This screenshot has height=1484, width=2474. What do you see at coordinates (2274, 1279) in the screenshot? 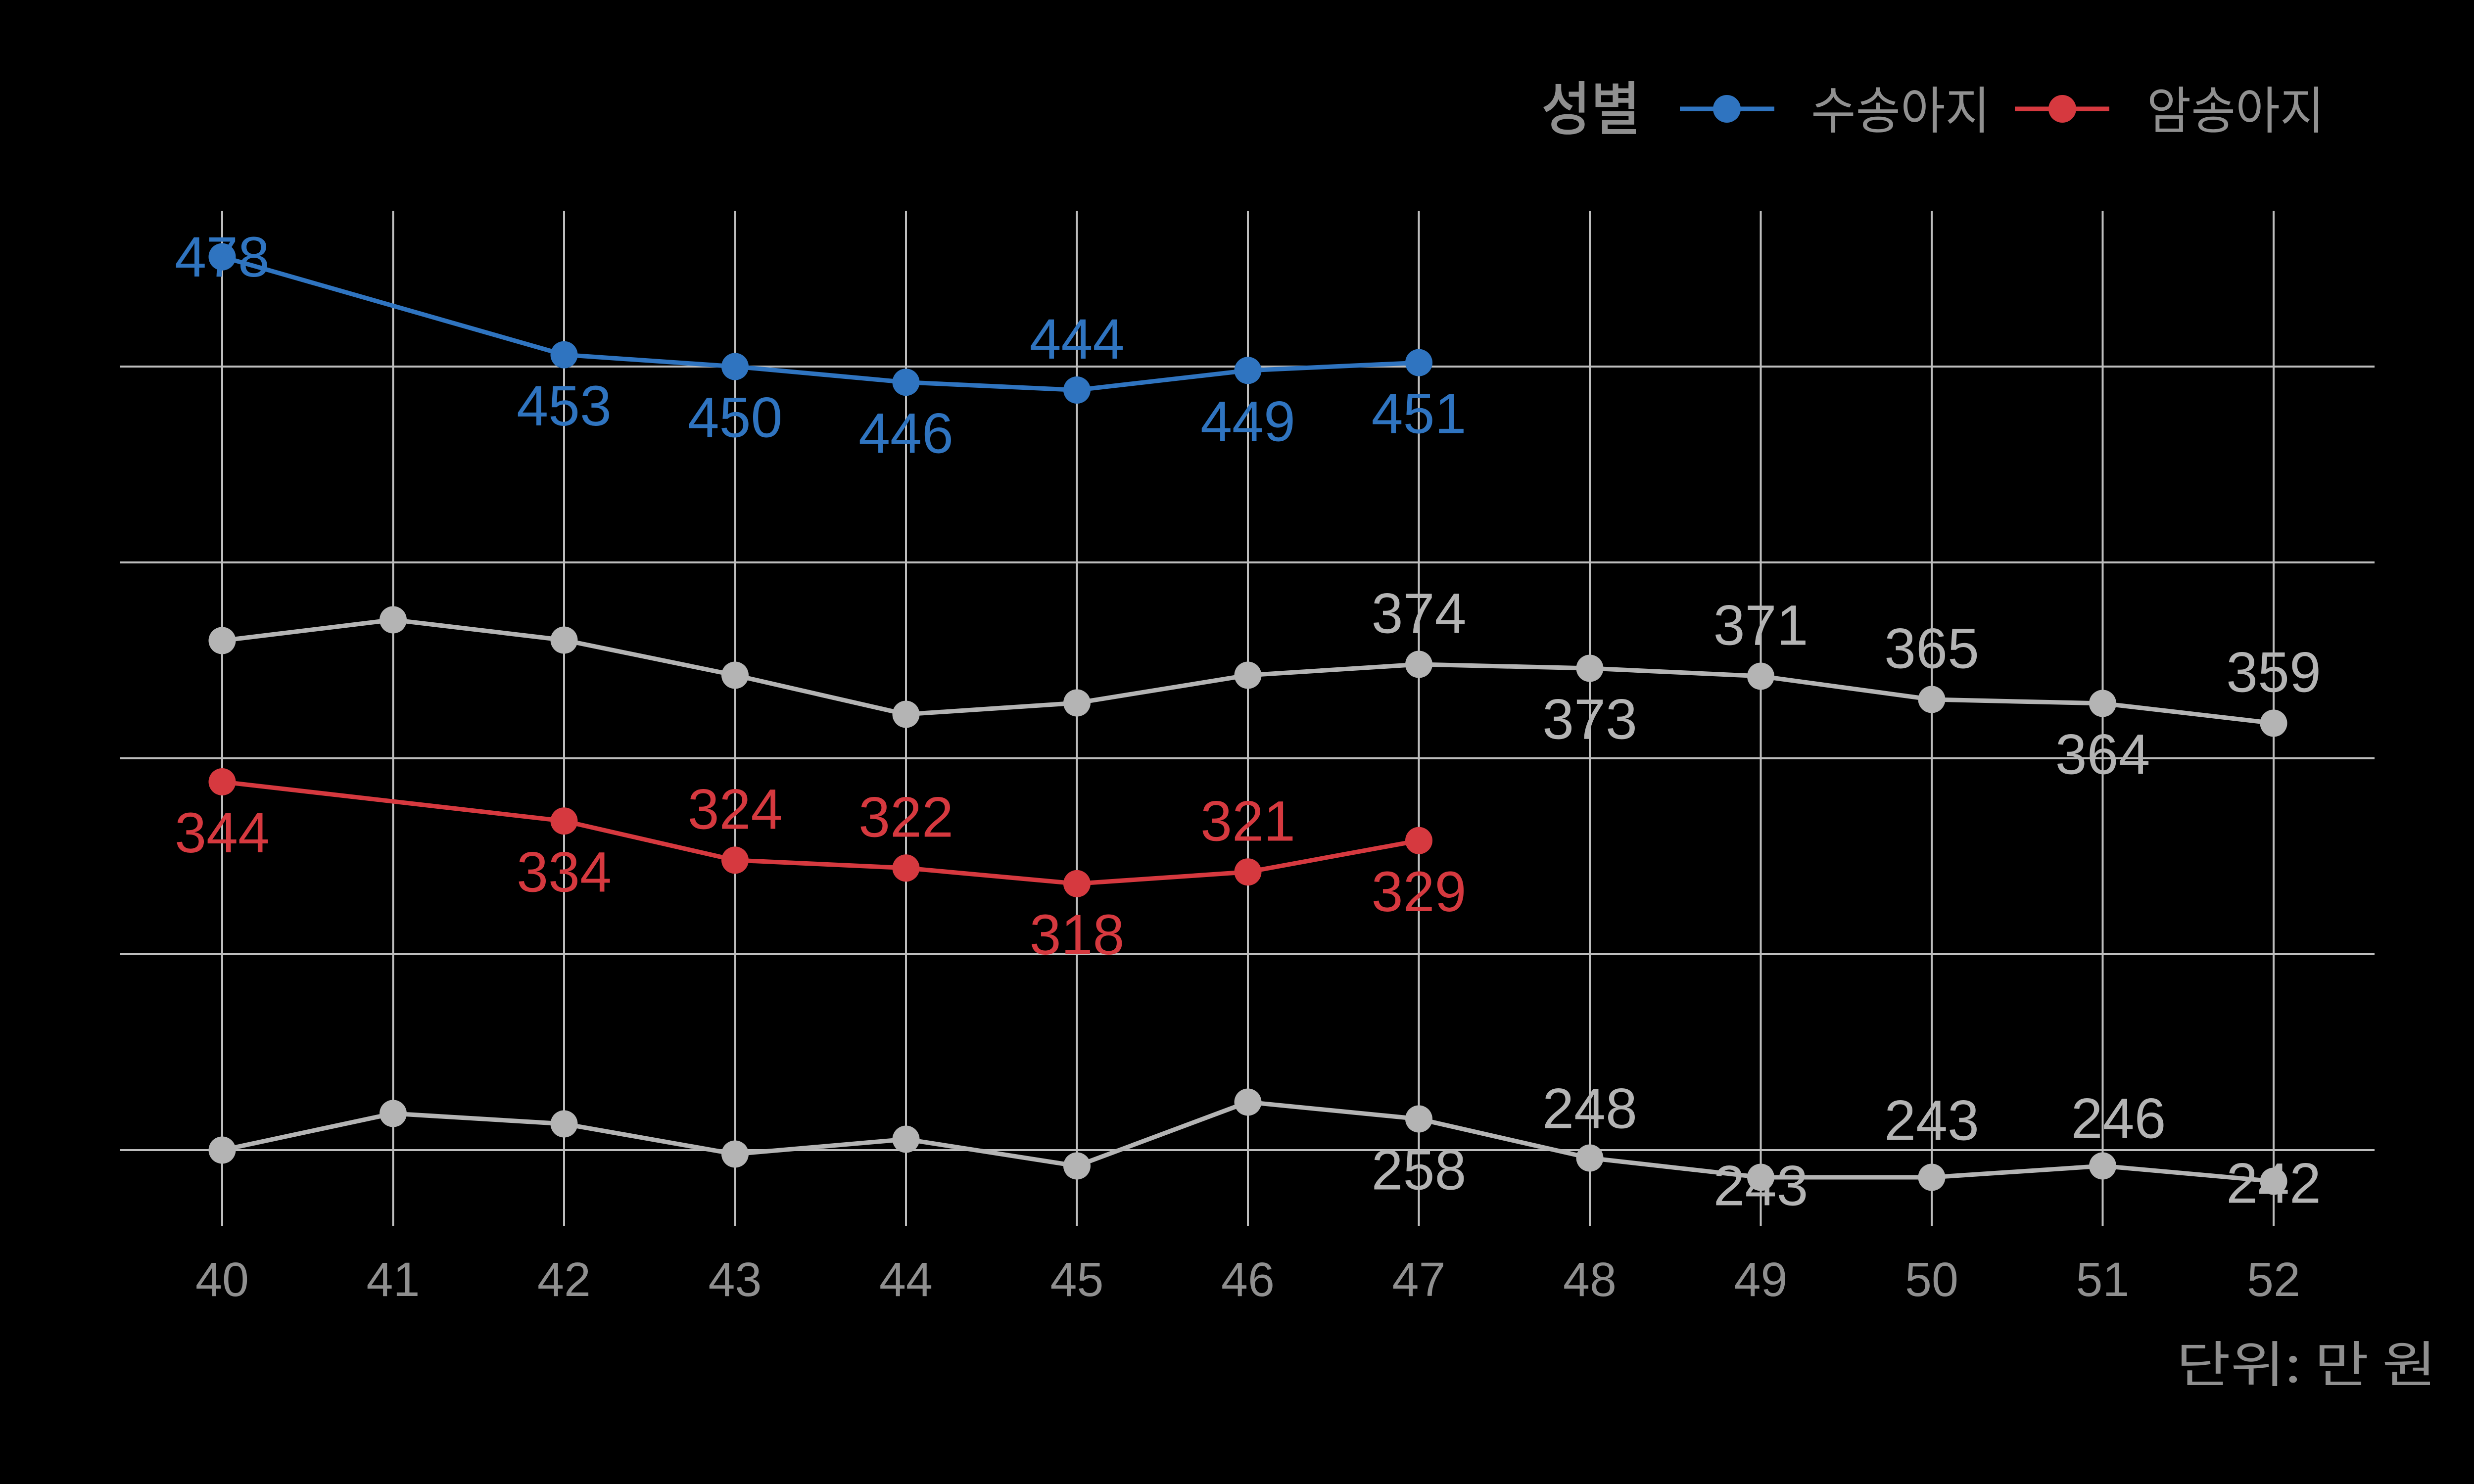
I see `svg-text: 52` at bounding box center [2274, 1279].